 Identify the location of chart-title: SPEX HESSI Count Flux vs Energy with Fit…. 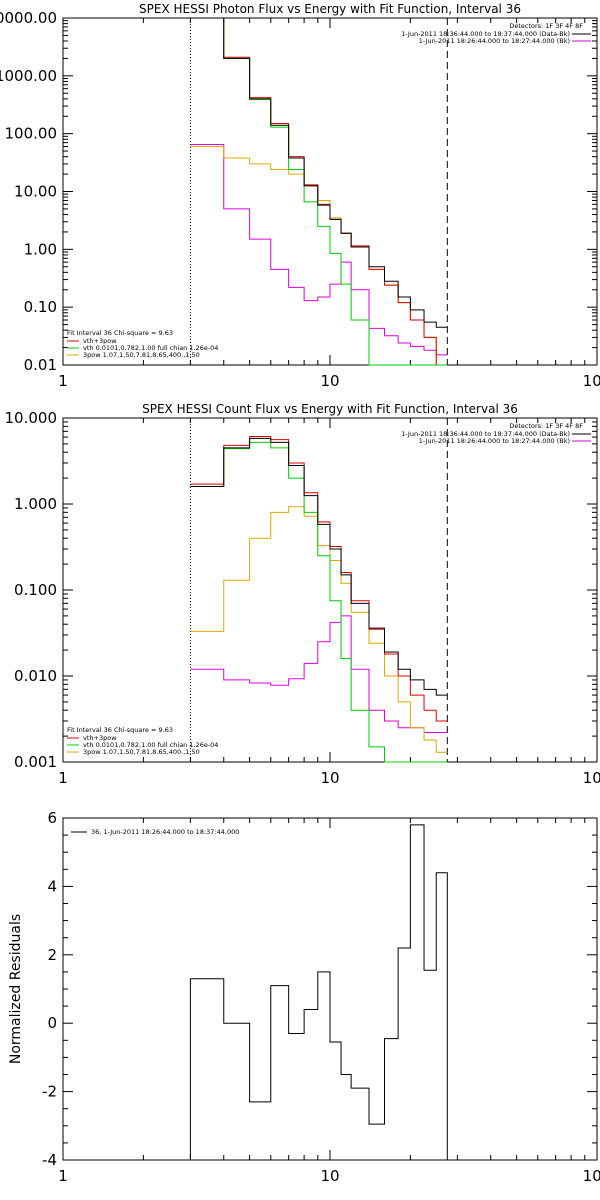
(330, 409).